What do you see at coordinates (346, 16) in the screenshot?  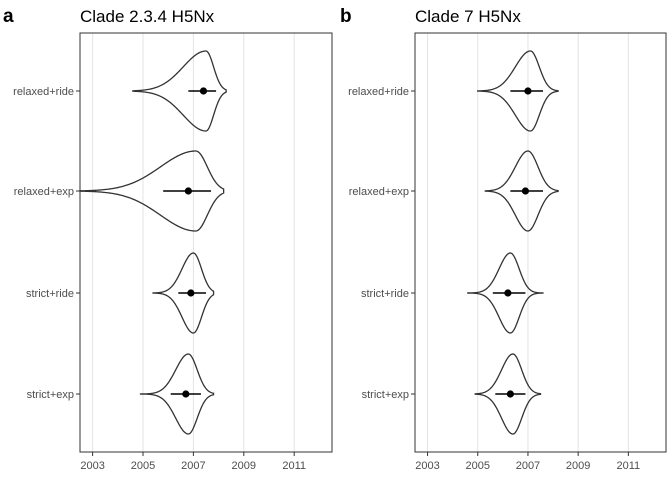 I see `panel-label: b` at bounding box center [346, 16].